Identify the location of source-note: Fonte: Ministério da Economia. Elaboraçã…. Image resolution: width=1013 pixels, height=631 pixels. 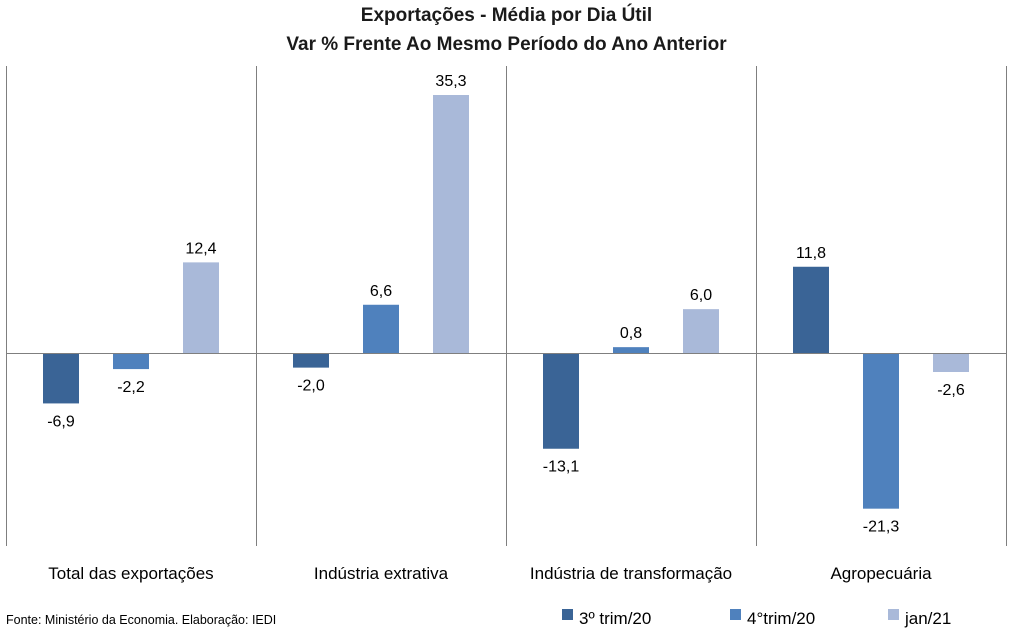
(141, 620).